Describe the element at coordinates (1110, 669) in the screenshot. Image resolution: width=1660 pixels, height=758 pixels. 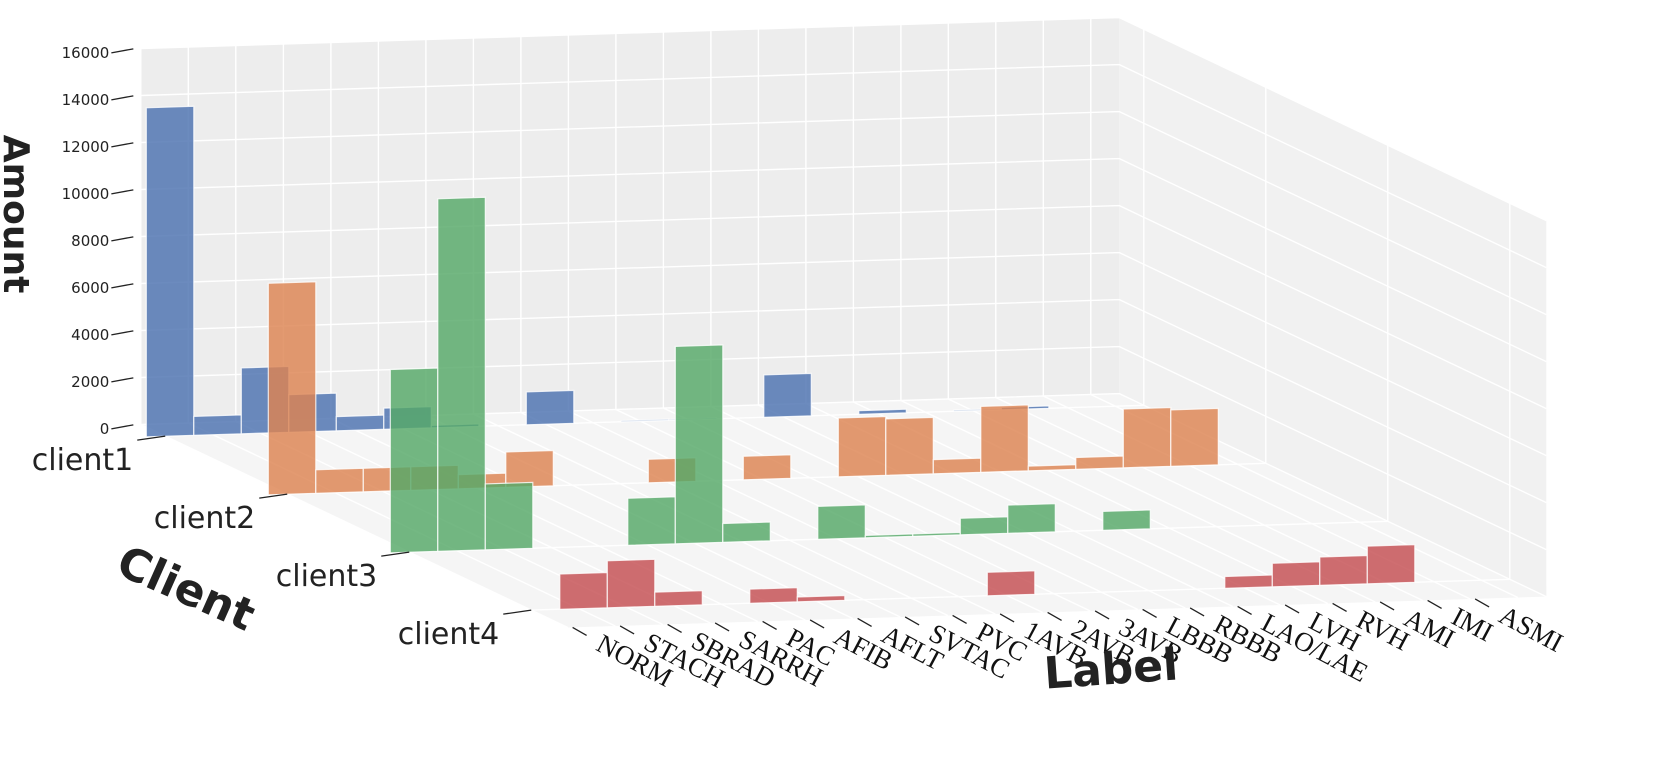
I see `x-axis-title: Label` at that location.